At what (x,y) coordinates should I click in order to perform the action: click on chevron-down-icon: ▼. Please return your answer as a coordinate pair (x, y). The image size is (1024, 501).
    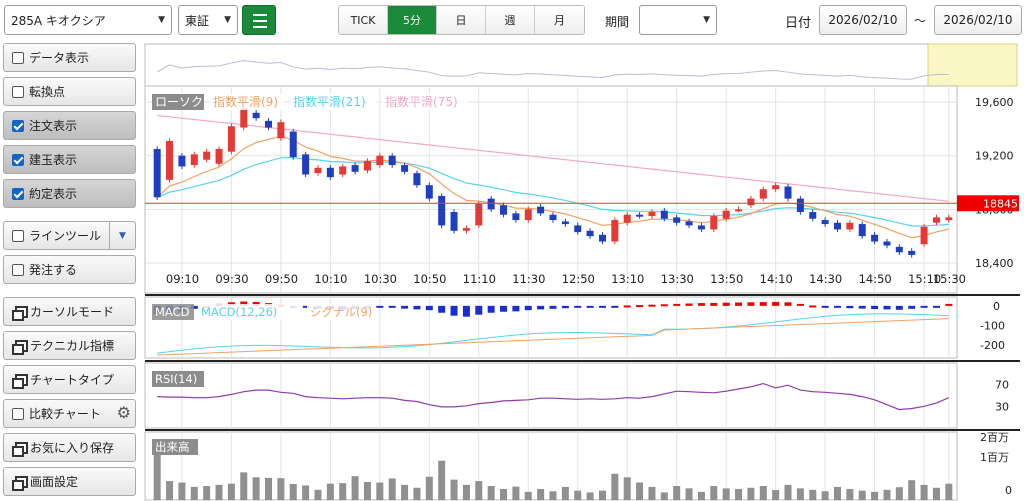
    Looking at the image, I should click on (706, 20).